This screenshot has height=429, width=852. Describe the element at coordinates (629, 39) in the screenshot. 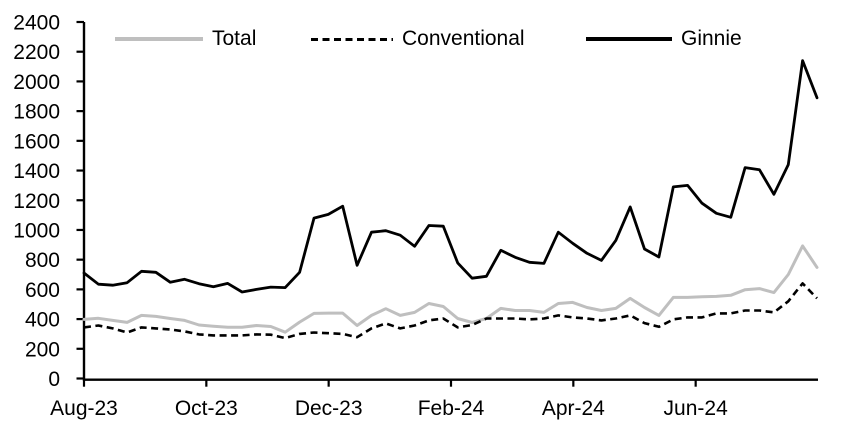

I see `ginnie-line-sample-icon` at that location.